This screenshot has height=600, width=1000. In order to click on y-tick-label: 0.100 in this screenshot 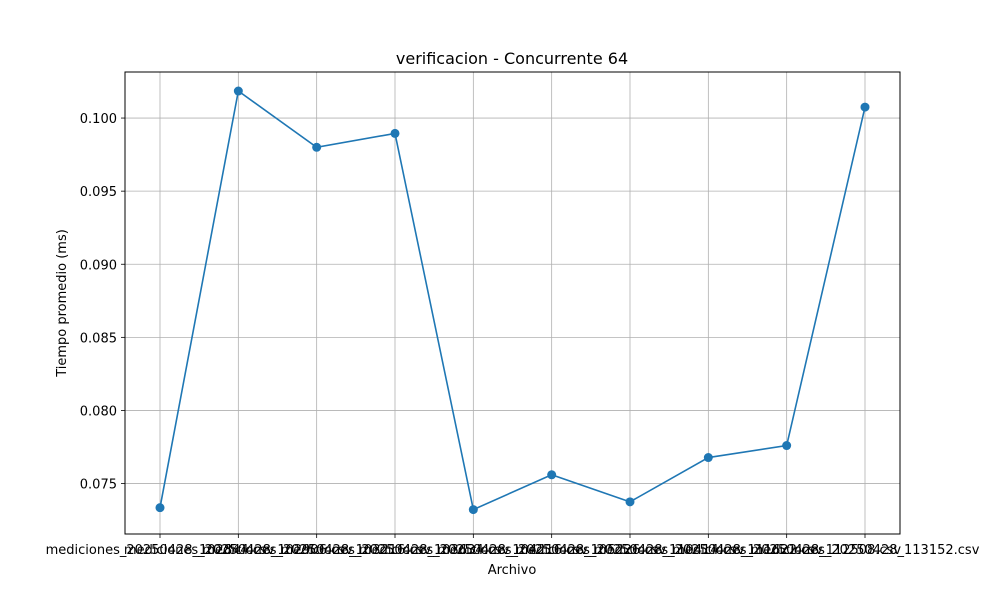, I will do `click(98, 119)`.